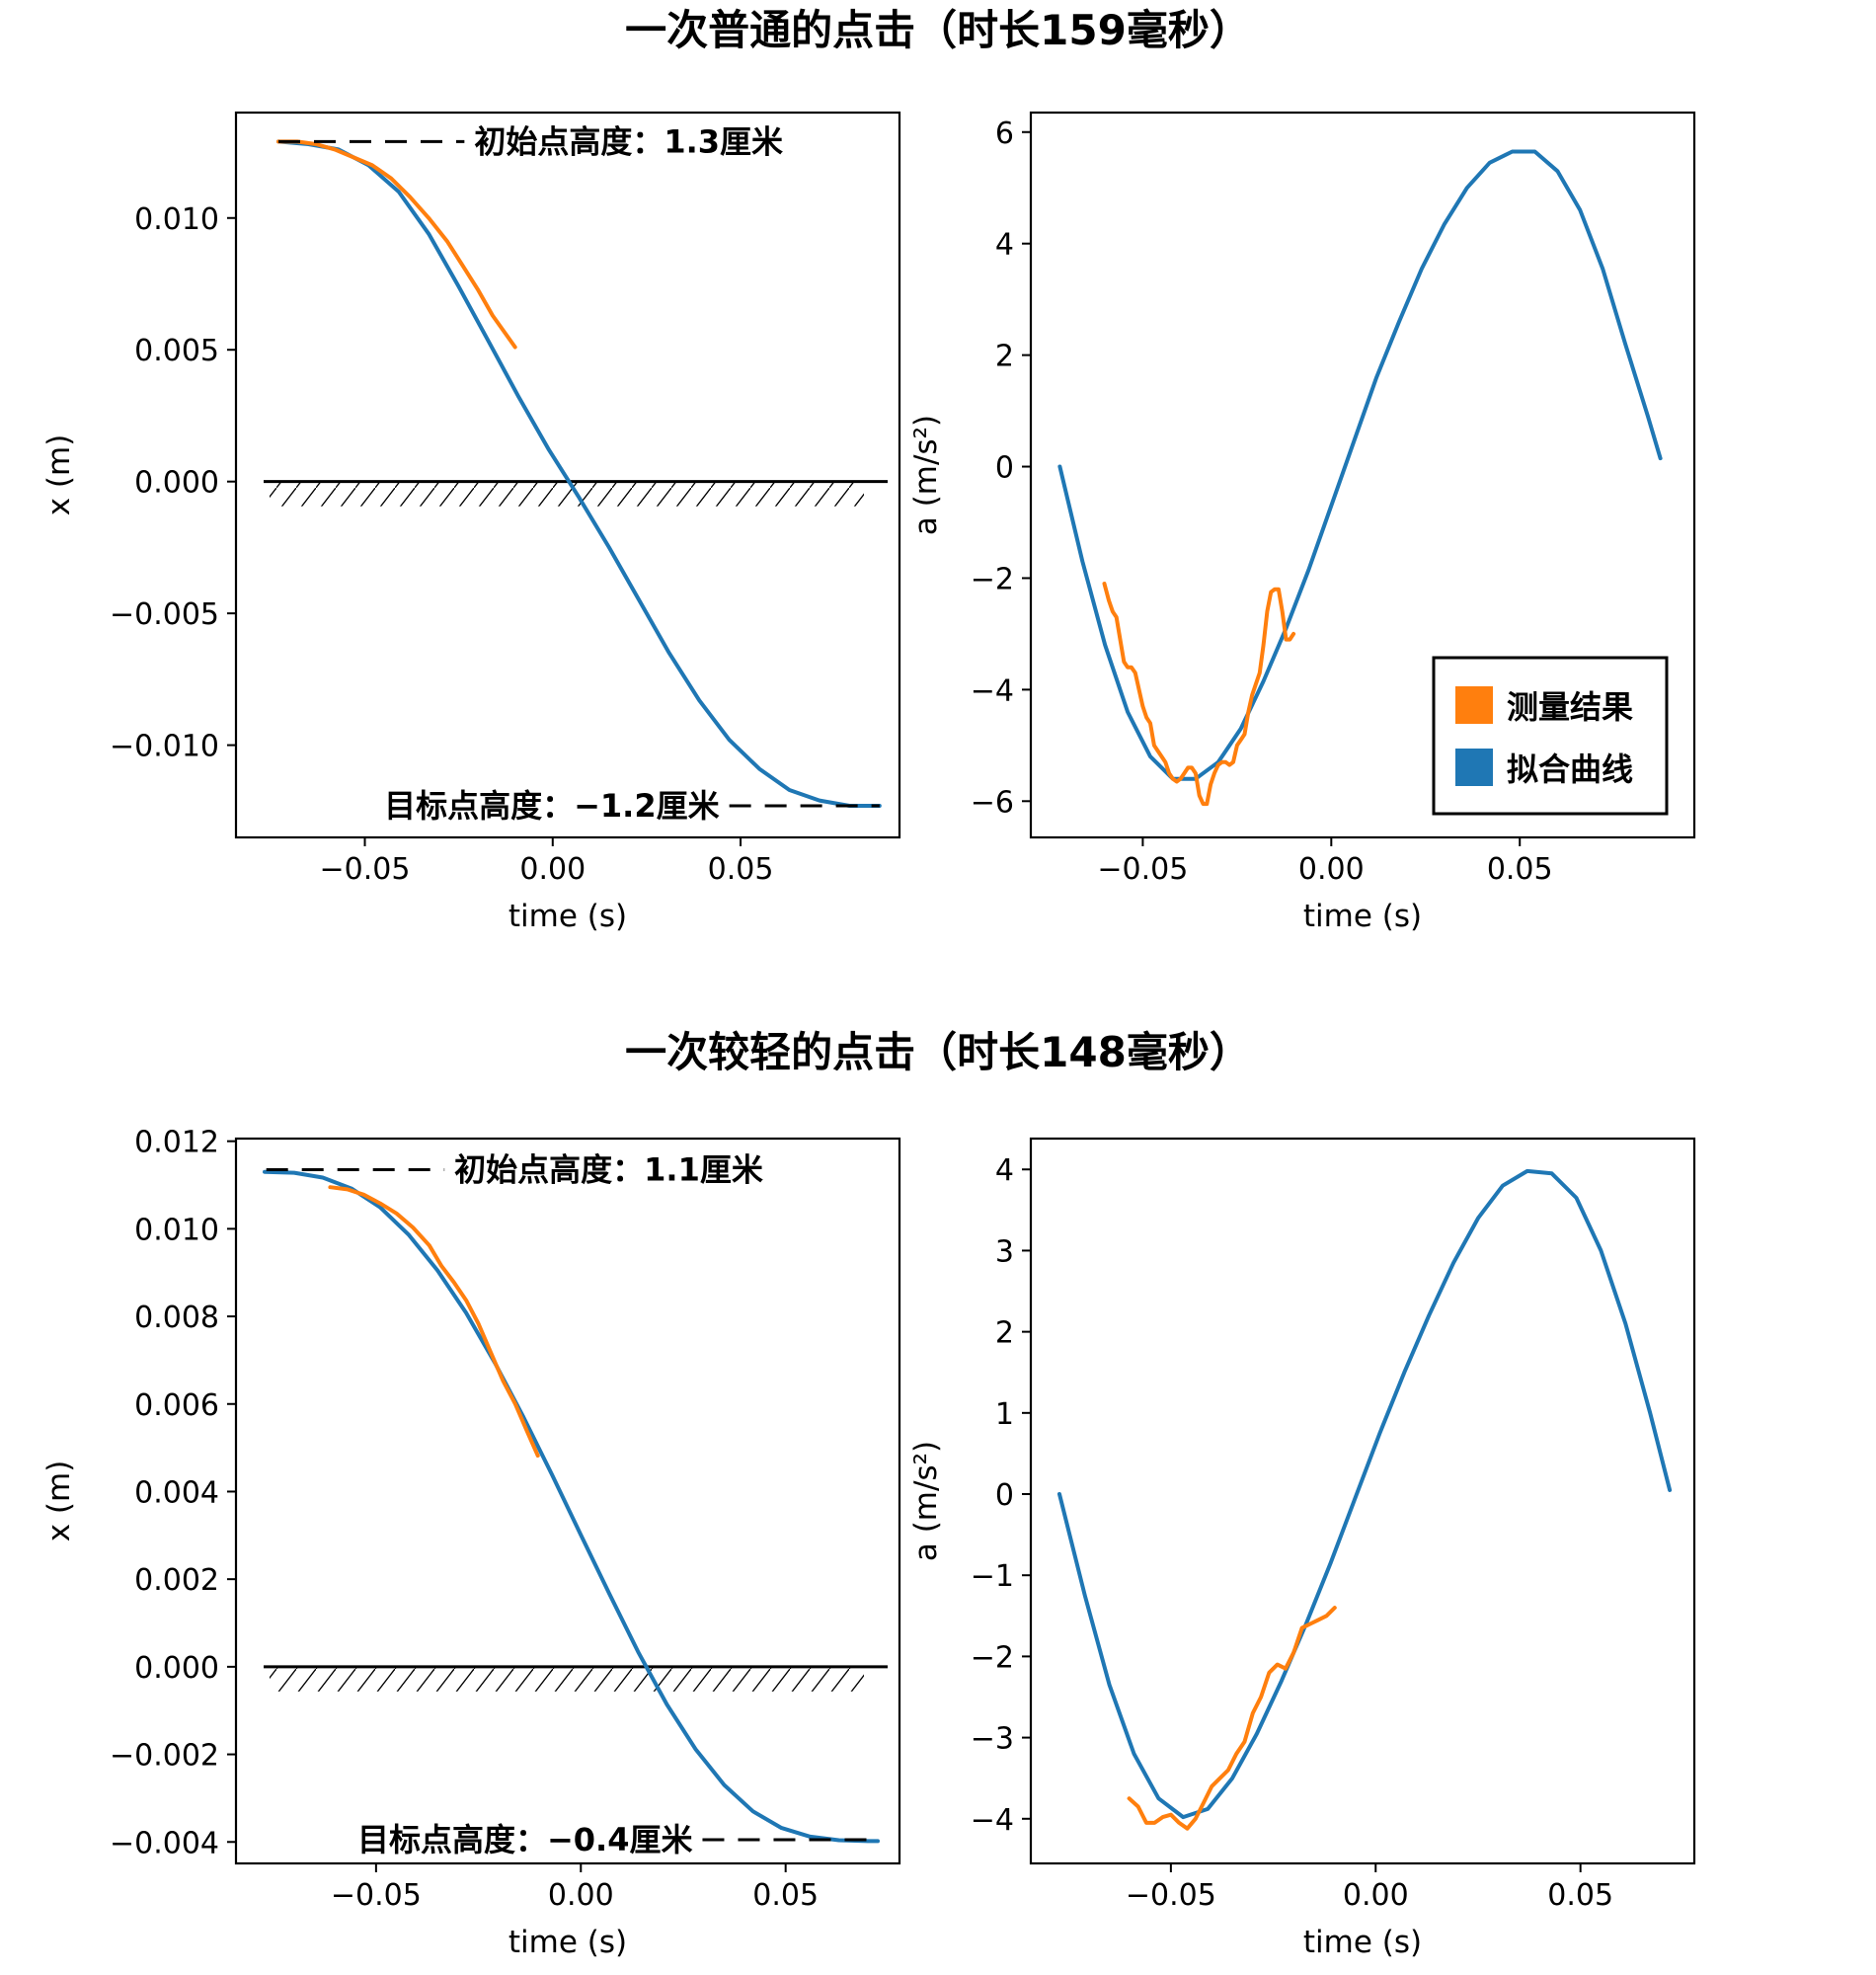 The image size is (1876, 1975). Describe the element at coordinates (165, 1843) in the screenshot. I see `y-tick-label: −0.004` at that location.